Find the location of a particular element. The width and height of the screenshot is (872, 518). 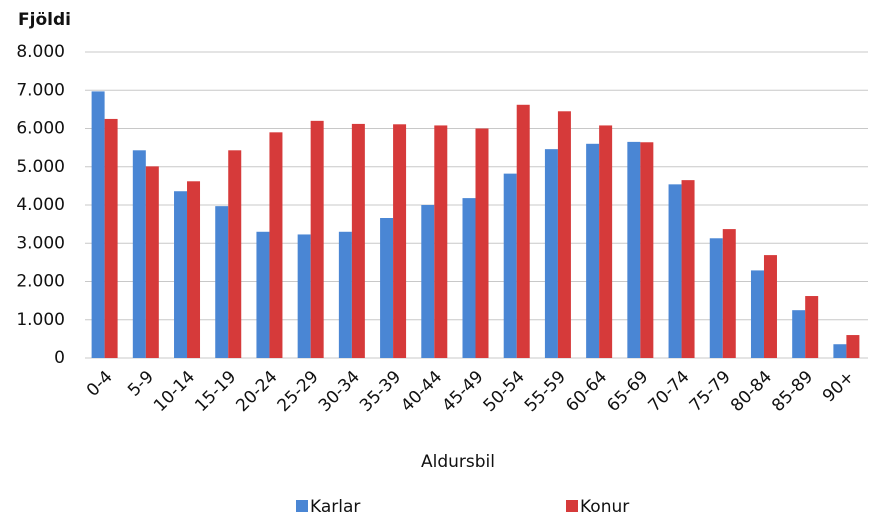

y-tick-label: 6.000 is located at coordinates (40, 129).